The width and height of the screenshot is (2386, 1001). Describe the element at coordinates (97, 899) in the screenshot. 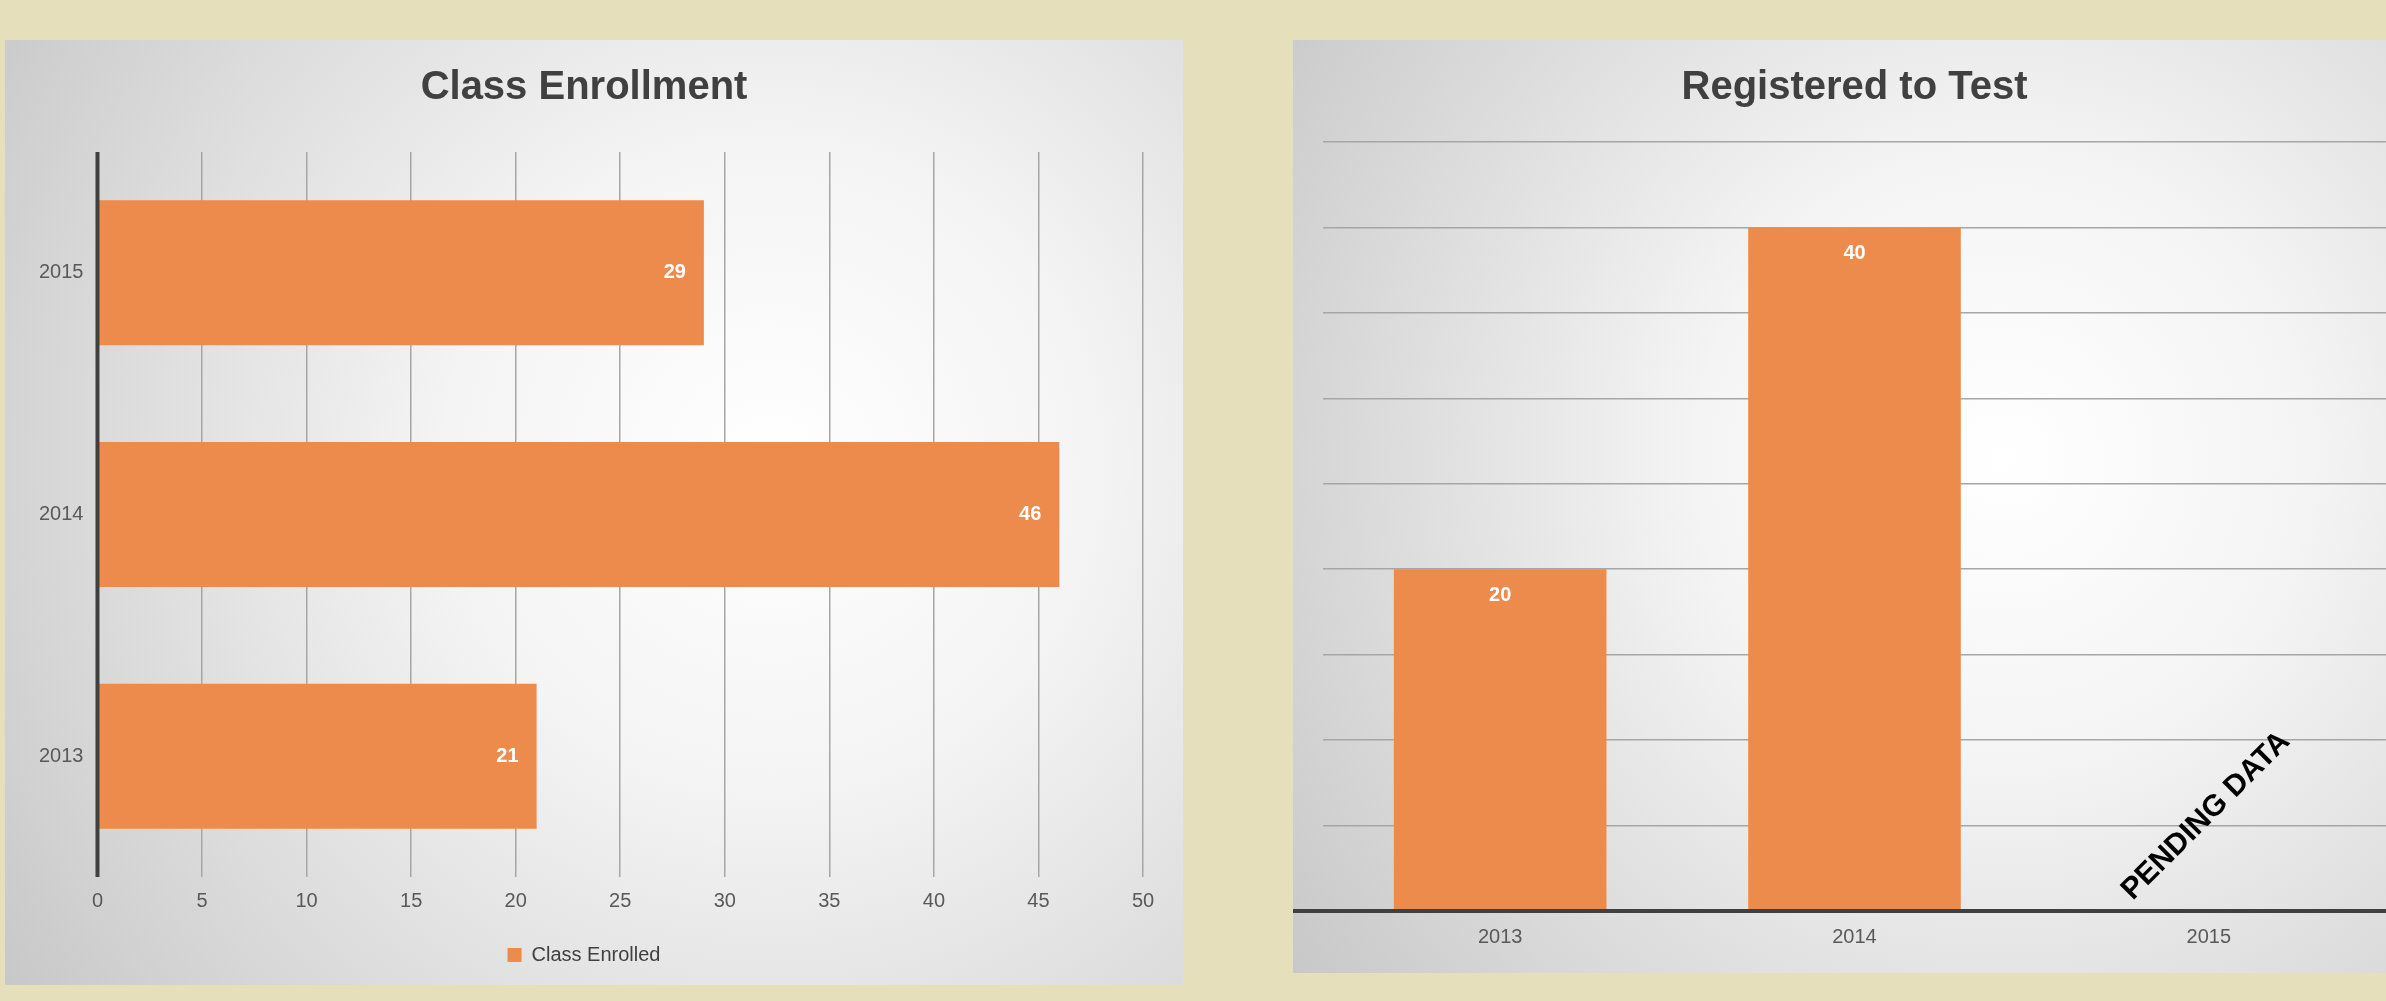

I see `x-tick-label: 0` at that location.